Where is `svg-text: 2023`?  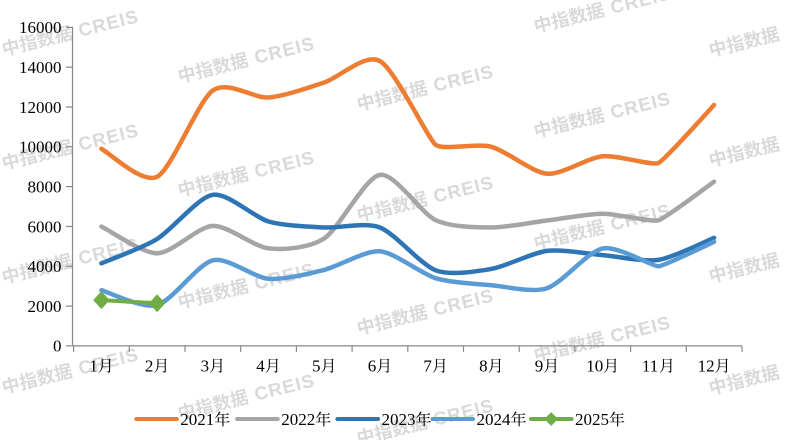 svg-text: 2023 is located at coordinates (399, 419).